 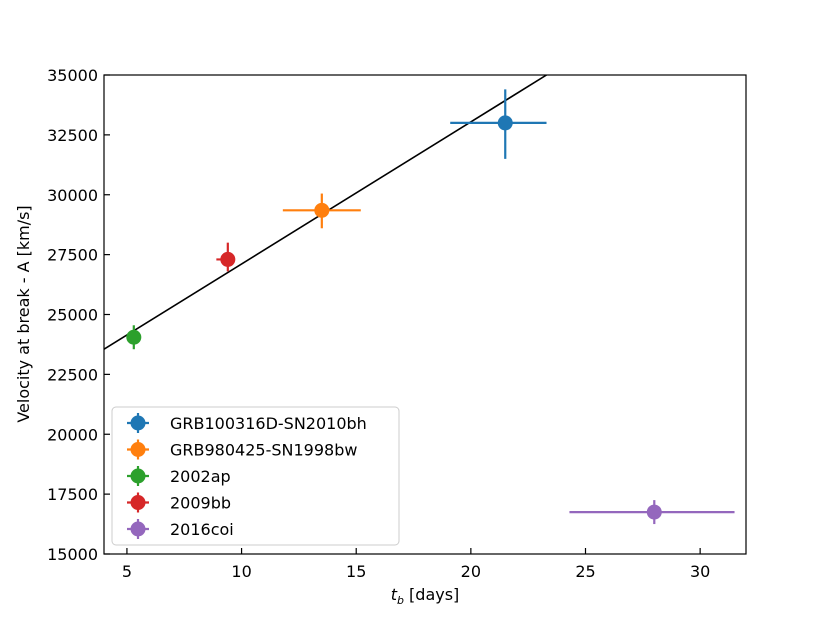 I want to click on legend-label-2009bb: 2009bb, so click(x=200, y=503).